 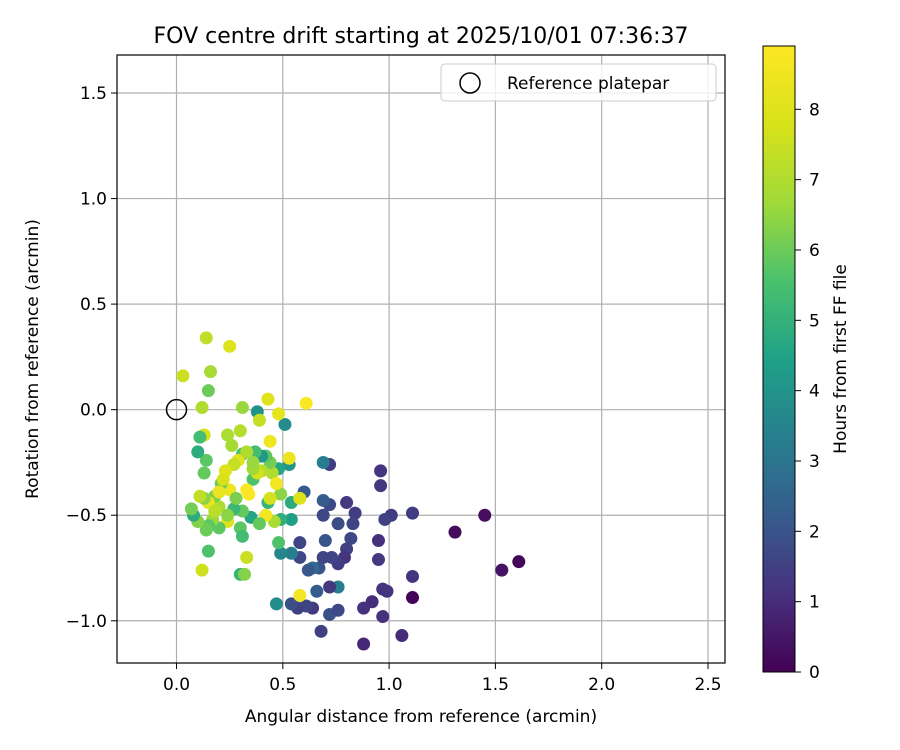 I want to click on y-tick-label: 1.5, so click(x=93, y=94).